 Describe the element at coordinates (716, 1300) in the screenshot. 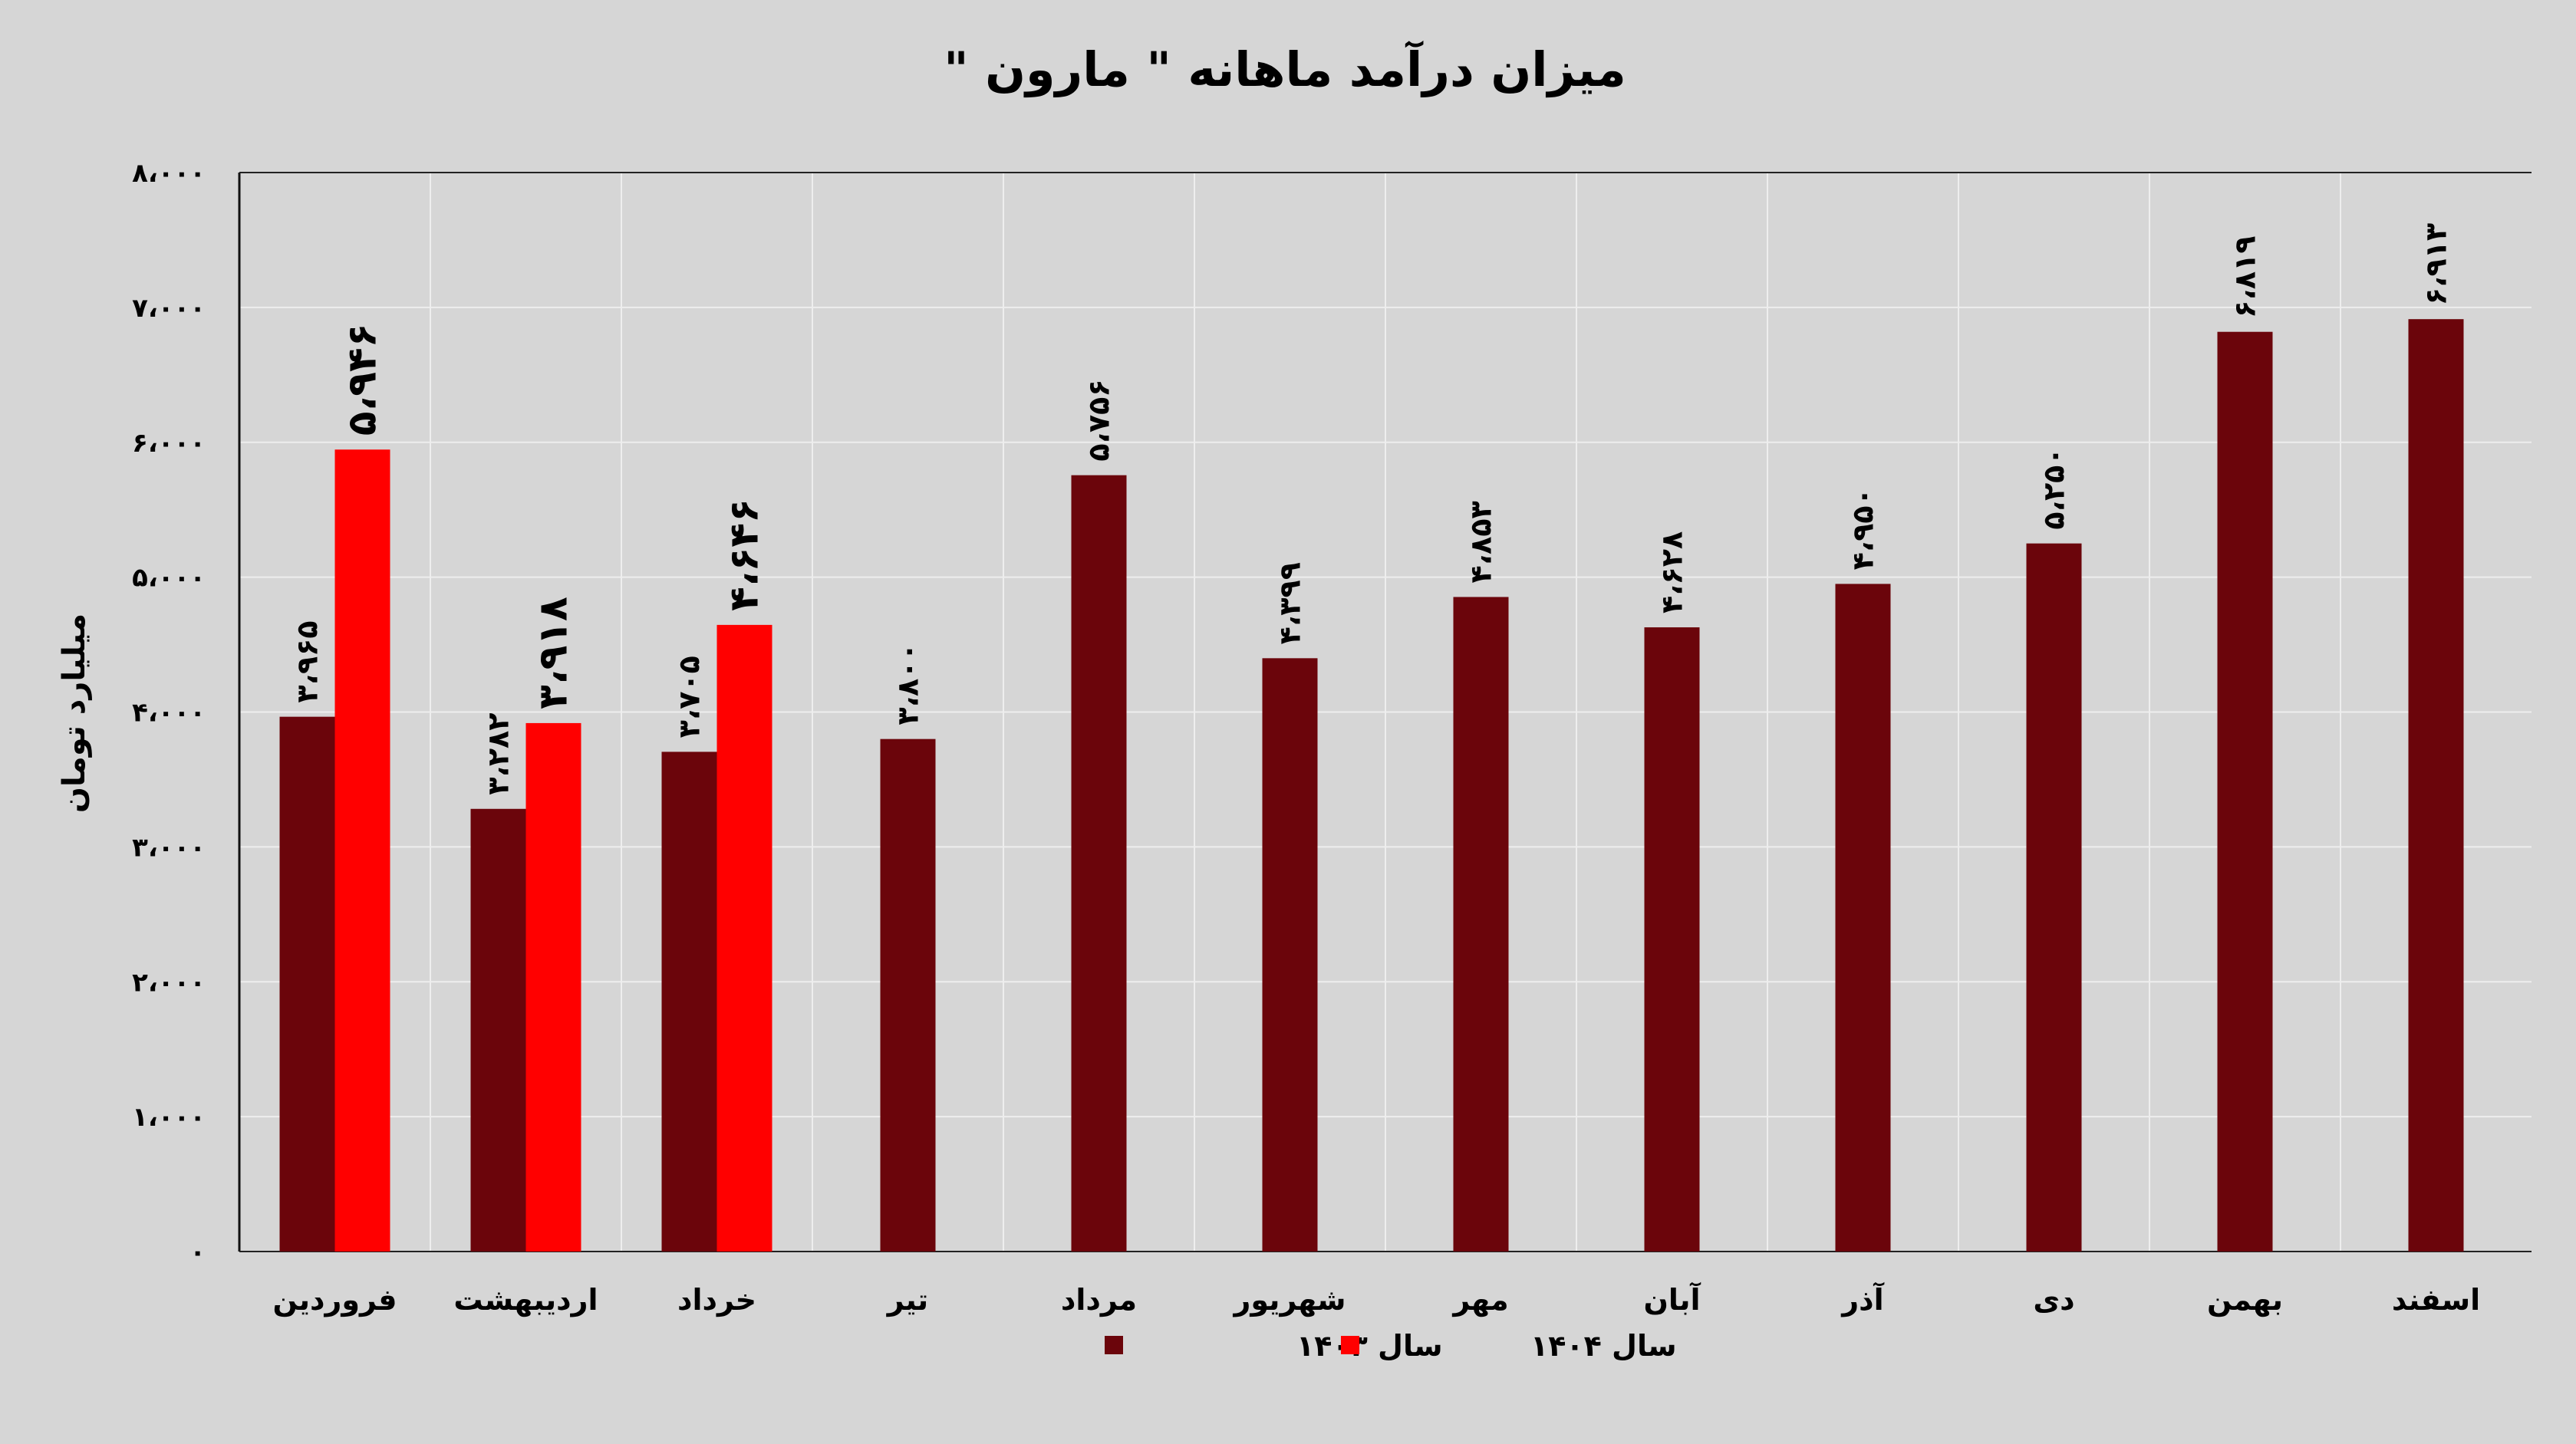

I see `x-tick-label: خرداد` at that location.